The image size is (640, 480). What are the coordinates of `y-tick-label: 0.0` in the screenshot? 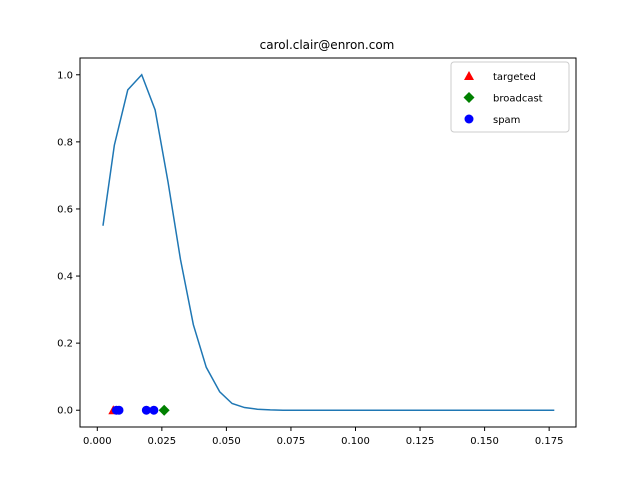 It's located at (65, 411).